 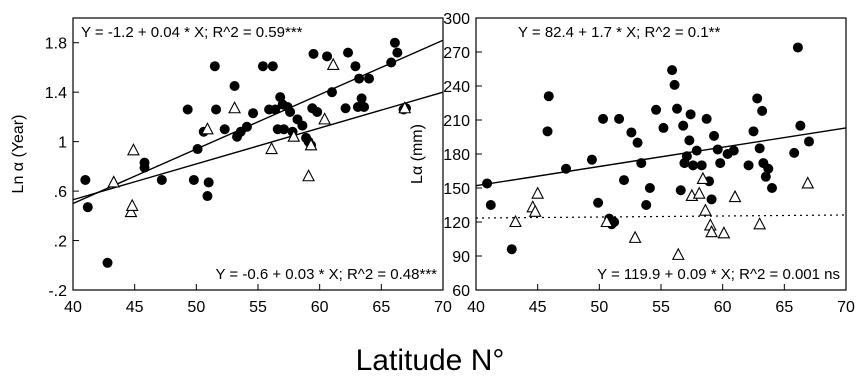 I want to click on annotation-top: Y = 82.4 + 1.7 * X; R^2 = 0.1**, so click(x=619, y=32).